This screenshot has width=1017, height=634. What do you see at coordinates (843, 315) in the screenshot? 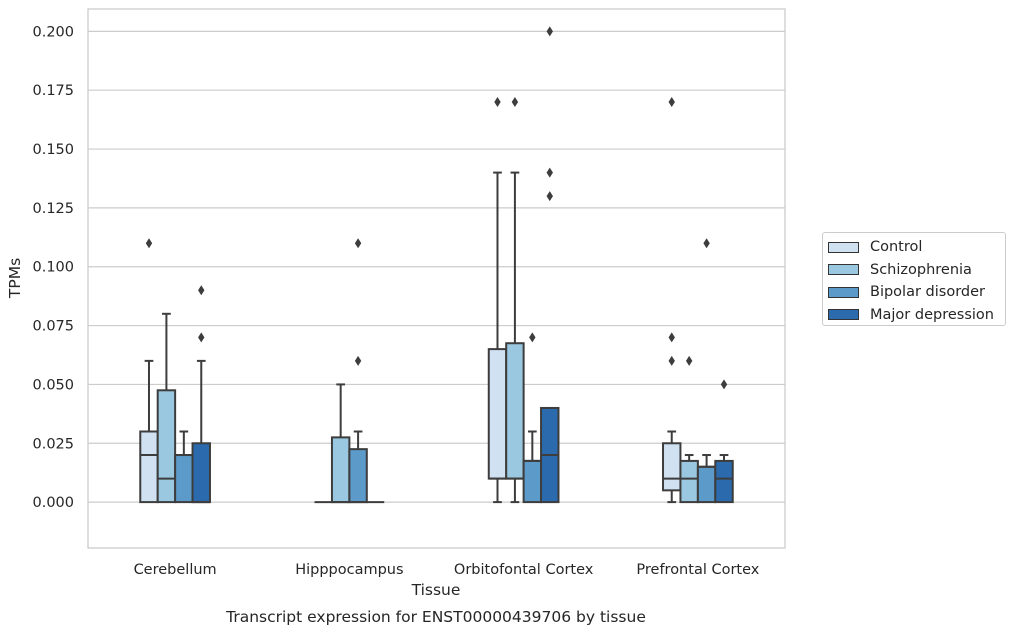
I see `legend-swatch-major-depression` at bounding box center [843, 315].